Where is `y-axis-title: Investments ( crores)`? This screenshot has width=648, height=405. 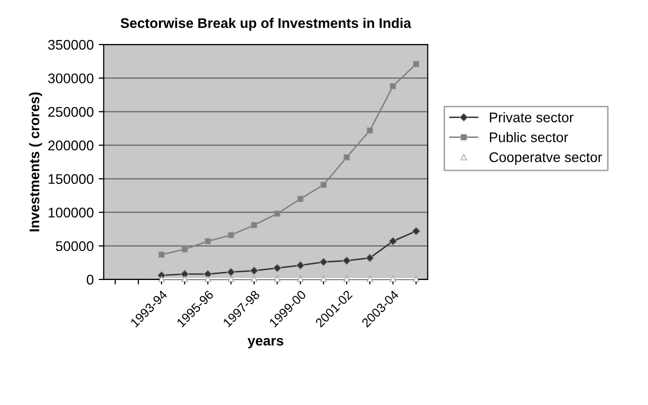
y-axis-title: Investments ( crores) is located at coordinates (35, 162).